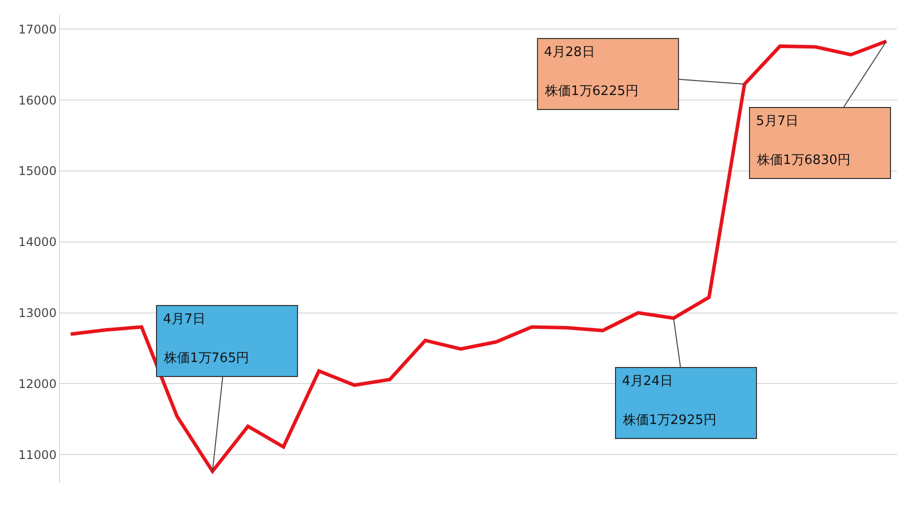  What do you see at coordinates (591, 91) in the screenshot?
I see `annotation: 株価1万6225円` at bounding box center [591, 91].